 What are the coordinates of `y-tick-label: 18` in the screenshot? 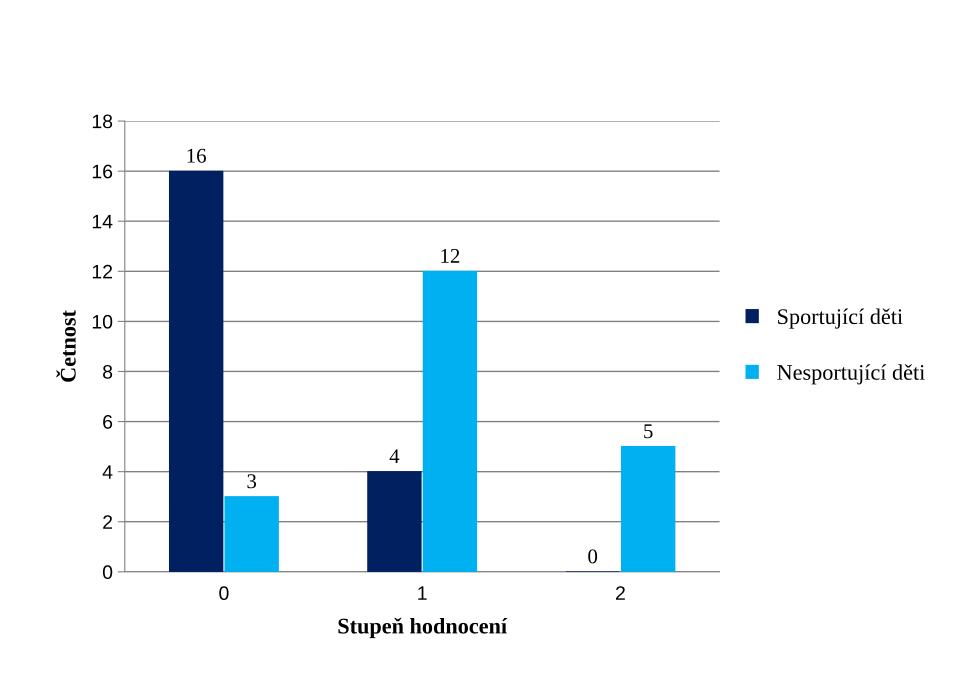 It's located at (102, 121).